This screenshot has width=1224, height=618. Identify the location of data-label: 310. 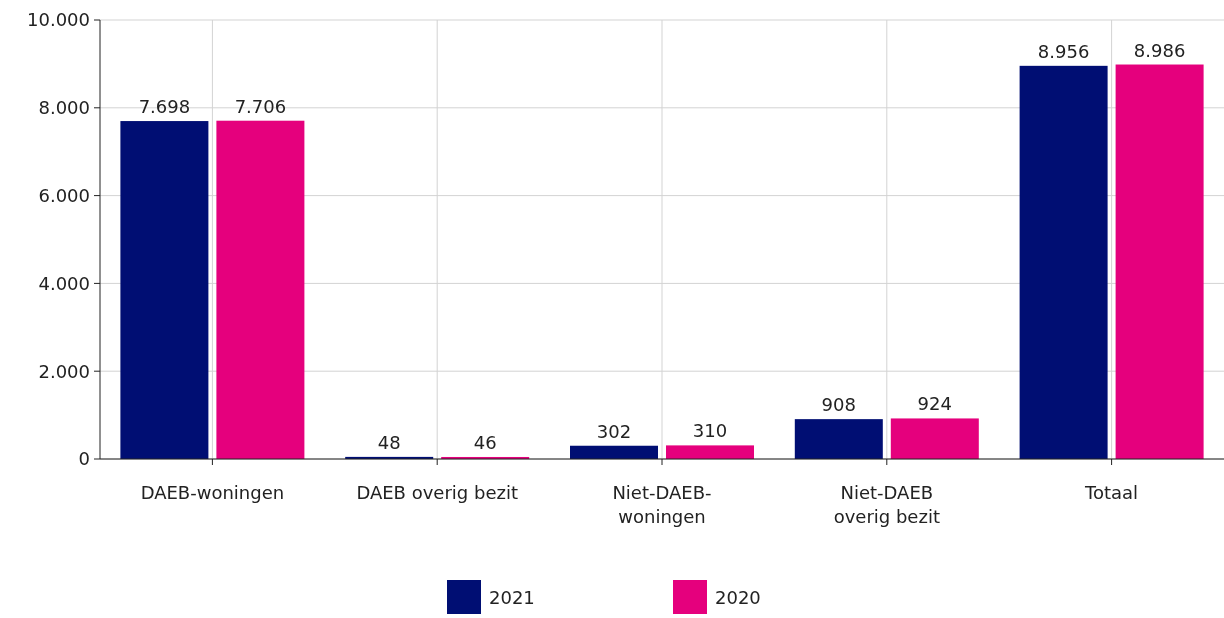
(710, 431).